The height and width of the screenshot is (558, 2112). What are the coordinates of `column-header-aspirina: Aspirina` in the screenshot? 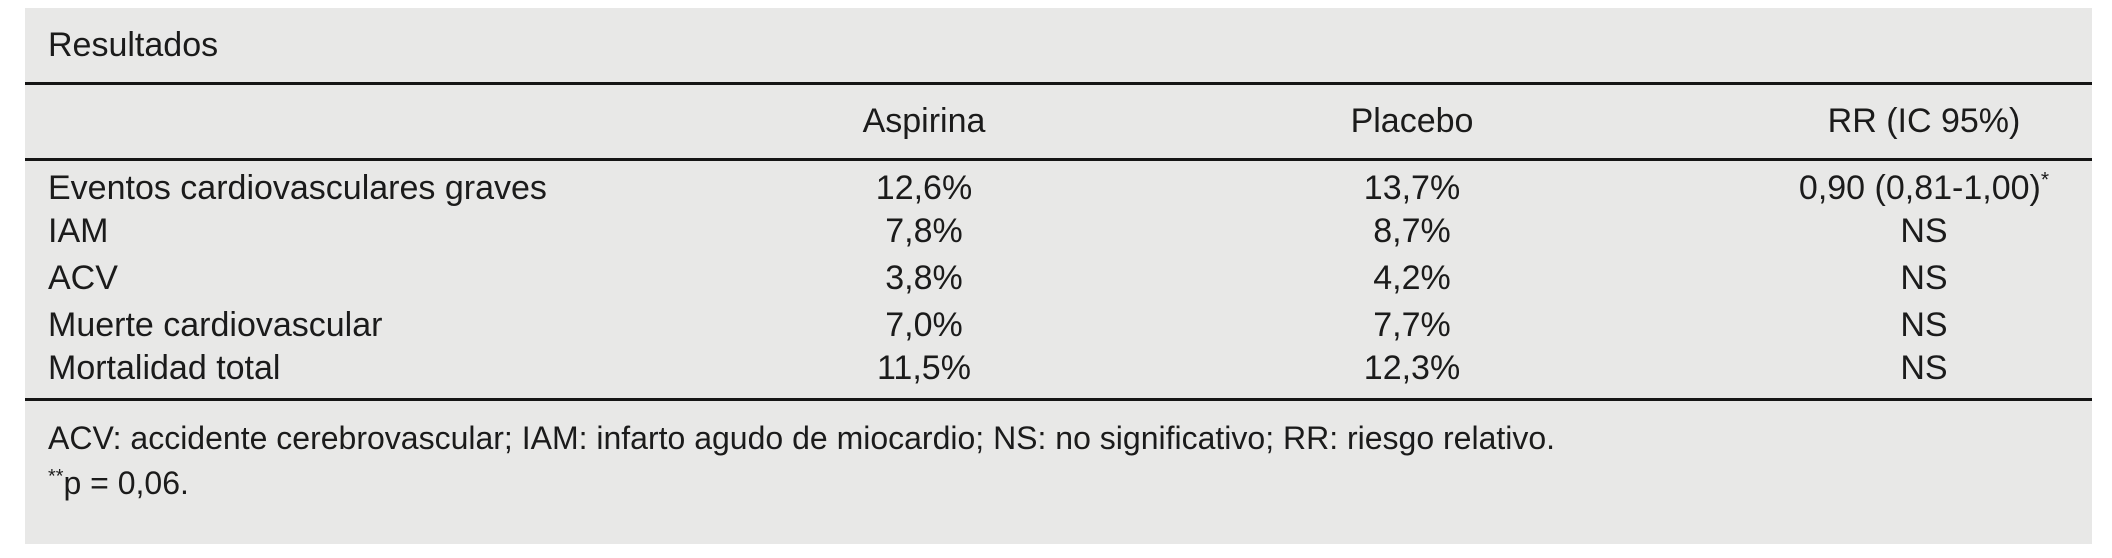 It's located at (924, 123).